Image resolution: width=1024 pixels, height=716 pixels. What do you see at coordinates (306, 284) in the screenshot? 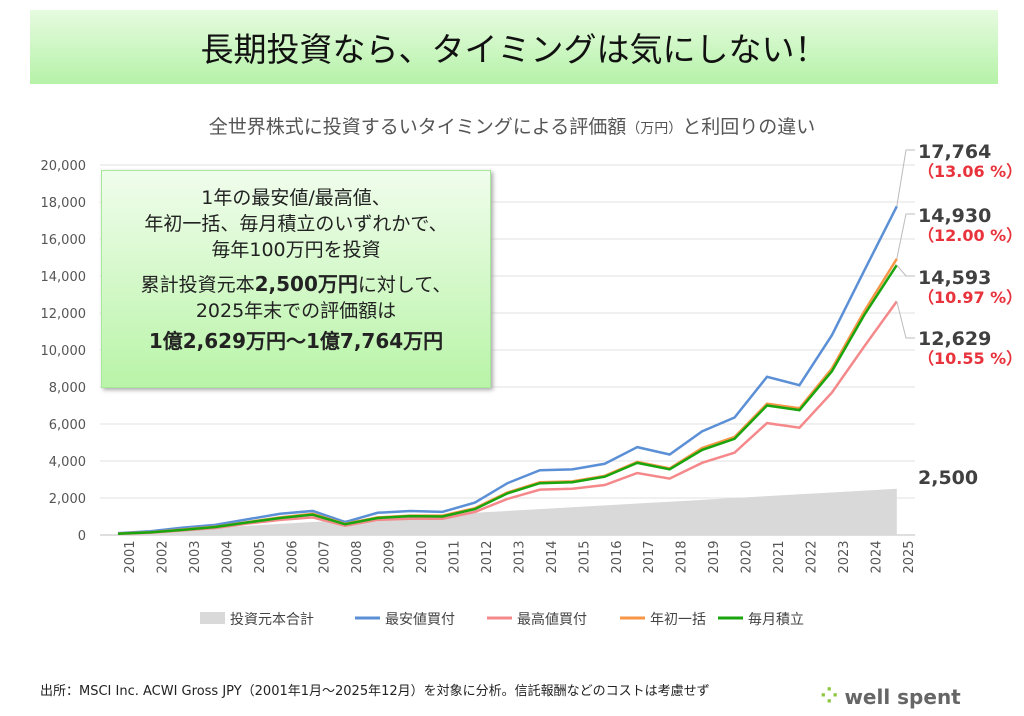
I see `note-bold: 2,500万円` at bounding box center [306, 284].